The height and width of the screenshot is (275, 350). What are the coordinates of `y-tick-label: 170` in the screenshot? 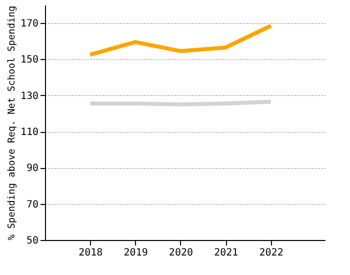 It's located at (29, 24).